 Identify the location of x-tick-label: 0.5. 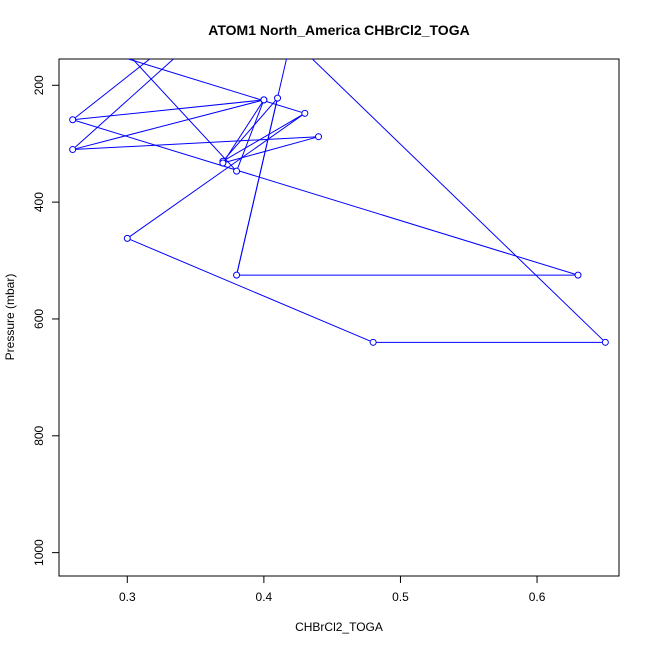
(400, 597).